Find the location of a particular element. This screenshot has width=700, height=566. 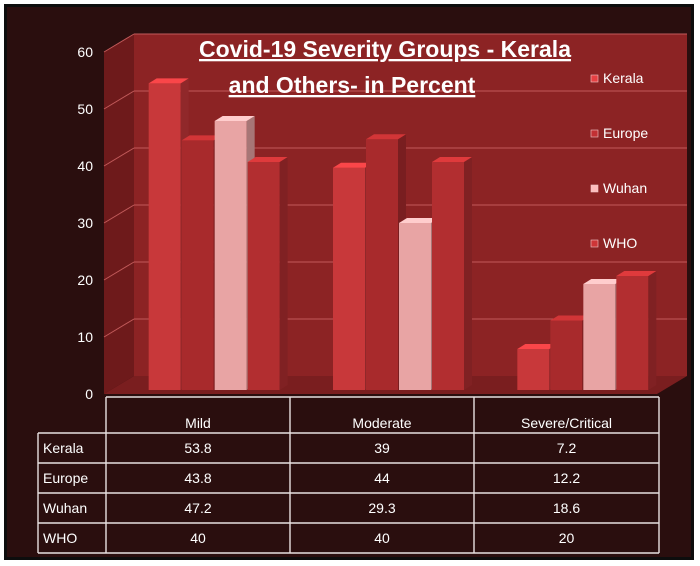

table-row-label: WHO is located at coordinates (60, 538).